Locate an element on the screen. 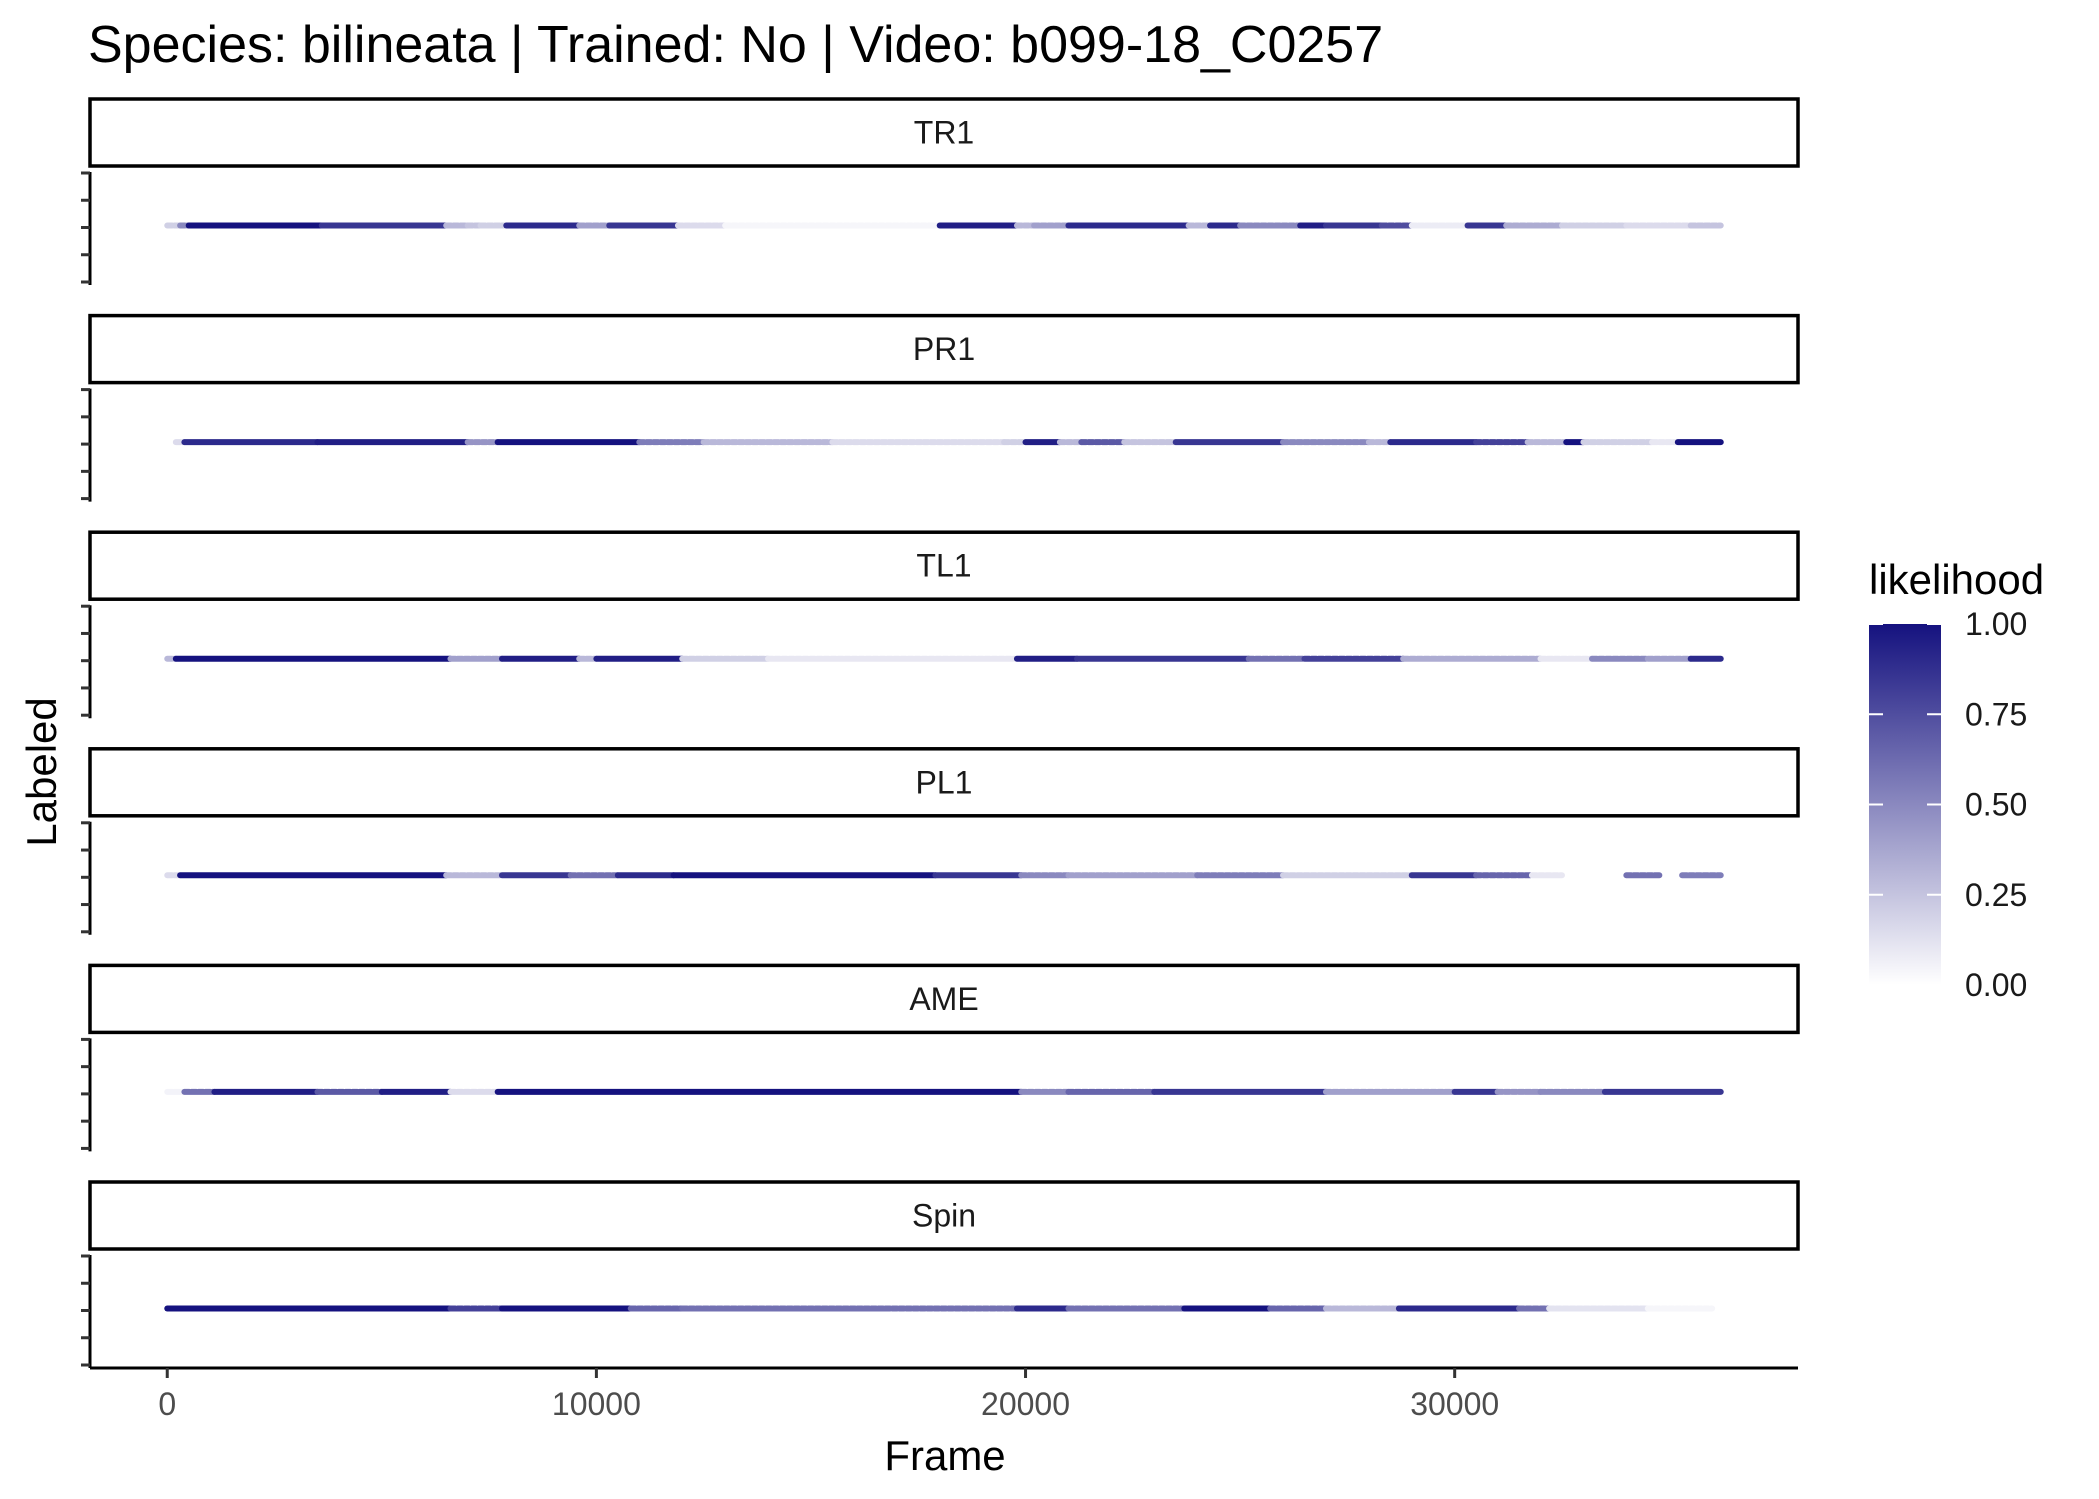  facet-label: PL1 is located at coordinates (944, 782).